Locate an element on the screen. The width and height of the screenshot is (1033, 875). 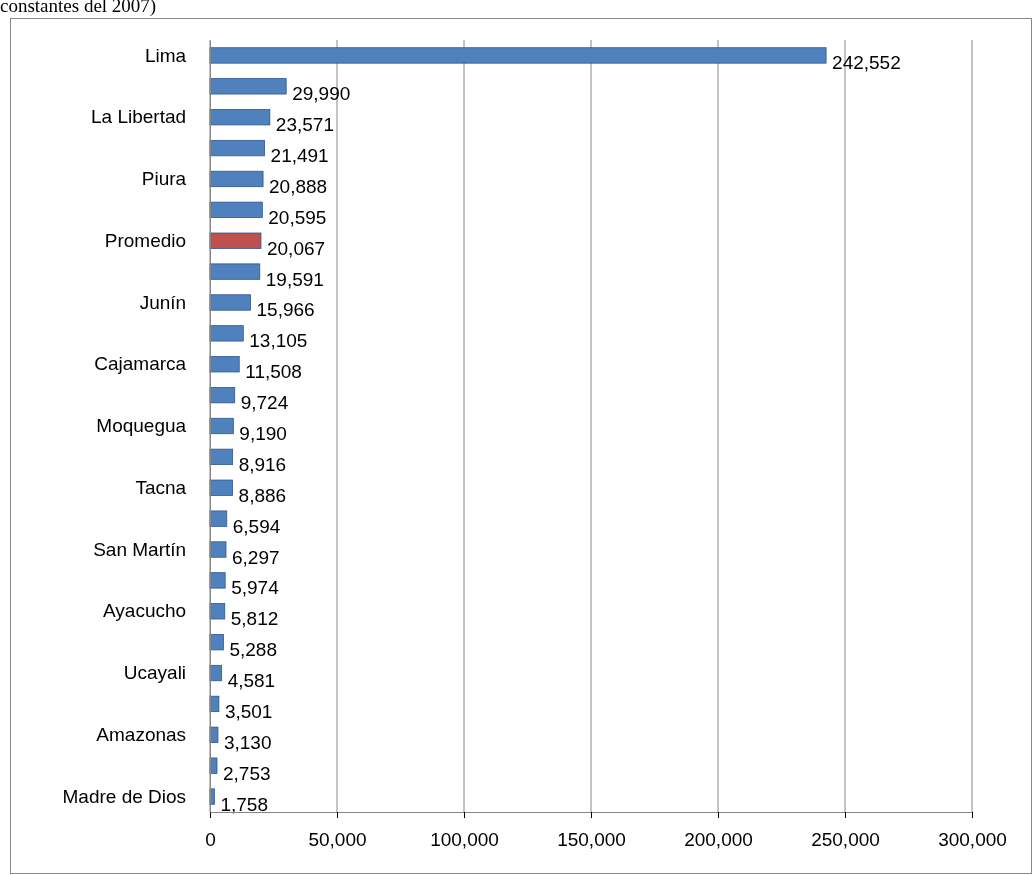
data-label: 6,297 is located at coordinates (255, 557).